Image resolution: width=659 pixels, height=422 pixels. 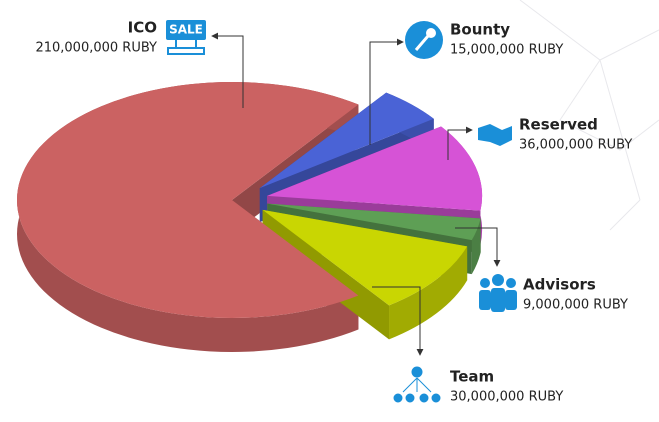 I want to click on team-icon, so click(x=417, y=384).